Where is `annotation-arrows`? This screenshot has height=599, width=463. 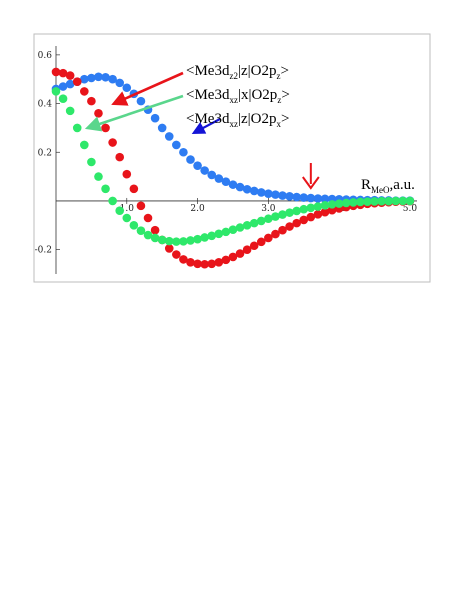 annotation-arrows is located at coordinates (202, 130).